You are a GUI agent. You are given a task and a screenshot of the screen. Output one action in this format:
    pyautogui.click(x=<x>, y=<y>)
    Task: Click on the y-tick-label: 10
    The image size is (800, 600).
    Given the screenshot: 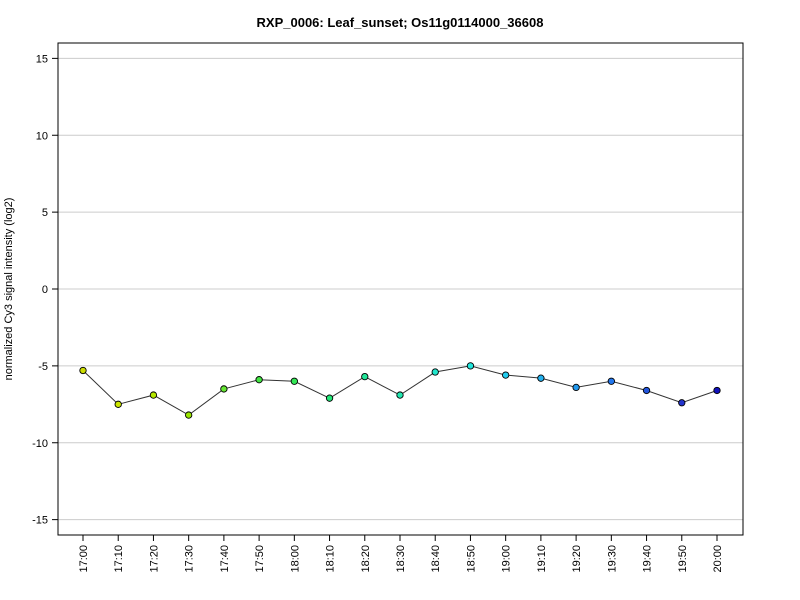 What is the action you would take?
    pyautogui.click(x=42, y=136)
    